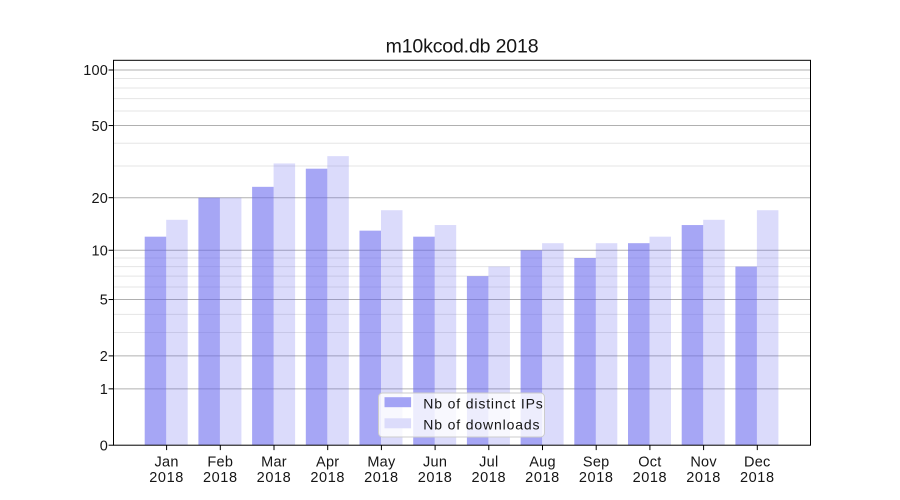 This screenshot has width=900, height=500. I want to click on svg-text: 2, so click(104, 357).